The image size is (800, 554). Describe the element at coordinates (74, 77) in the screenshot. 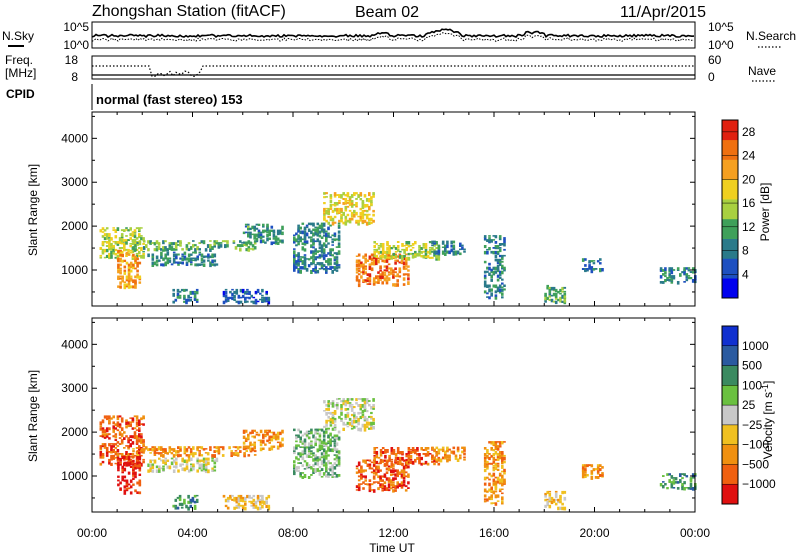

I see `freq-tick-bottom: 8` at that location.